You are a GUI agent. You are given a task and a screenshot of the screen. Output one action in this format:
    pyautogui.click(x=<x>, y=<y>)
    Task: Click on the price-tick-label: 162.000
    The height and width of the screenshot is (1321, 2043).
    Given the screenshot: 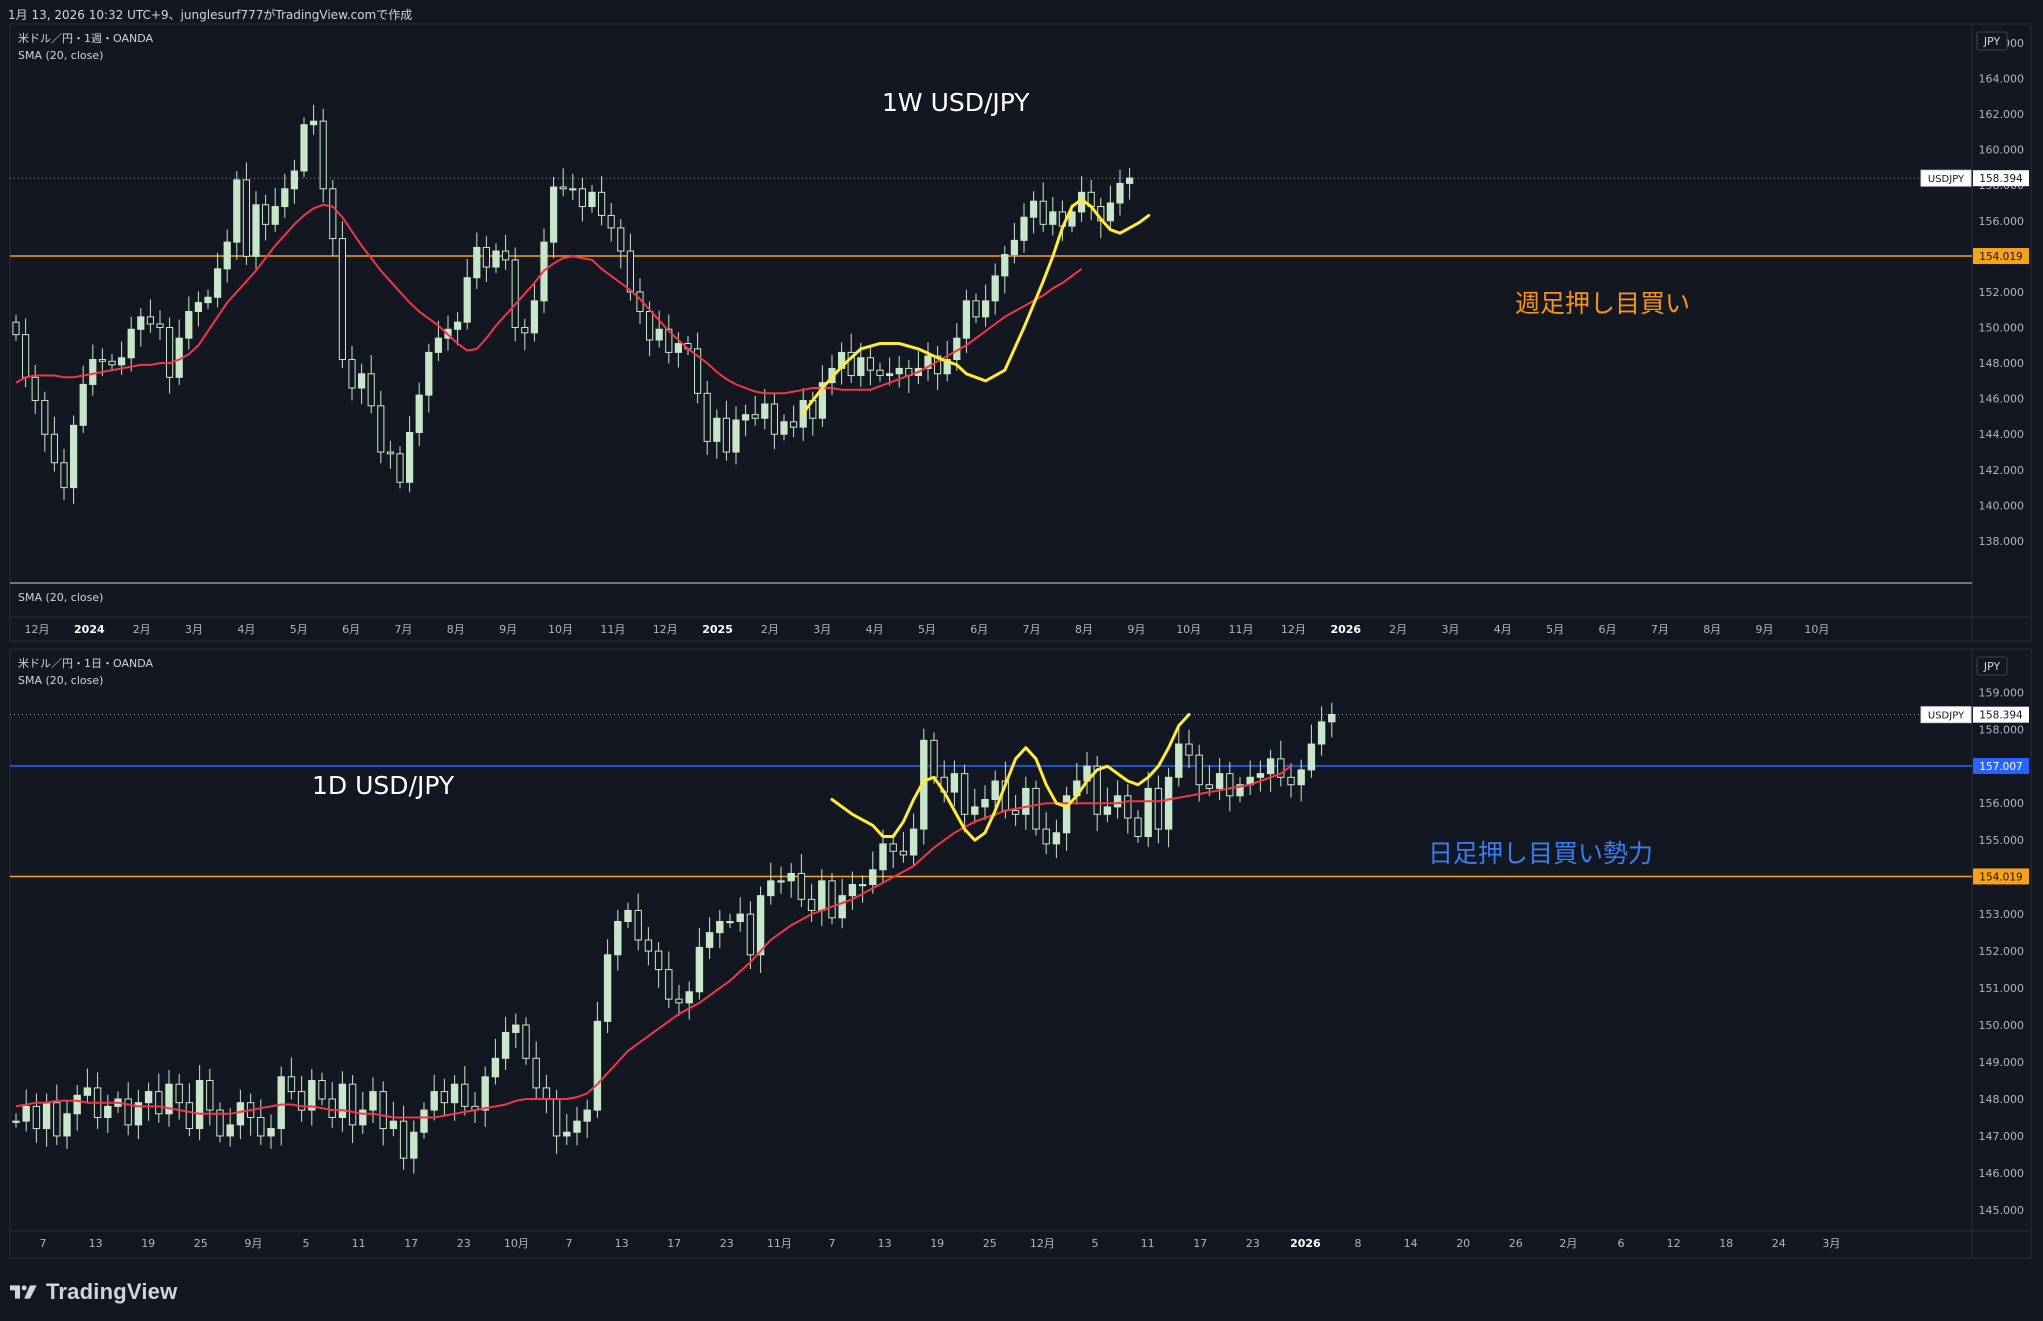 What is the action you would take?
    pyautogui.click(x=2002, y=114)
    